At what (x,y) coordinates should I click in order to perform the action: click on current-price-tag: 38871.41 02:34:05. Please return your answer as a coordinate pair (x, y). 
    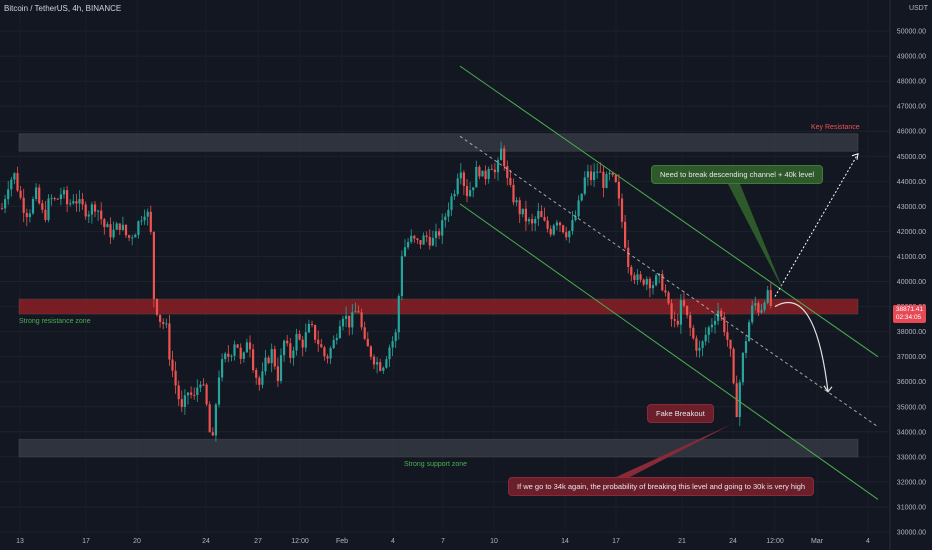
    Looking at the image, I should click on (909, 314).